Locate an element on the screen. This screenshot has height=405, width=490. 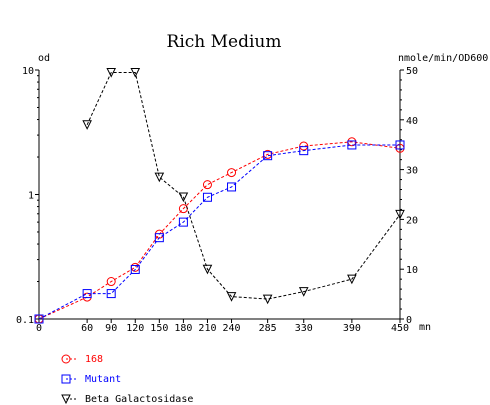
right-axis-unit: nmole/min/OD600 is located at coordinates (443, 58).